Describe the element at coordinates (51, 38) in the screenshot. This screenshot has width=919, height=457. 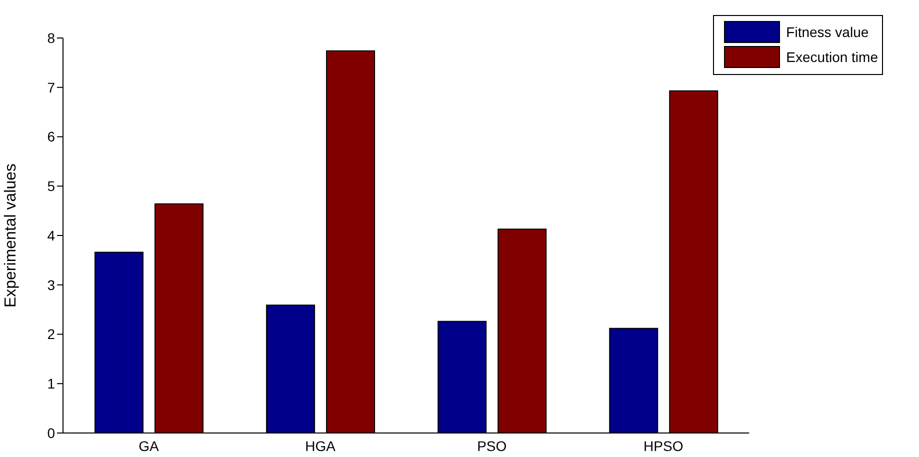
I see `y-tick-label: 8` at that location.